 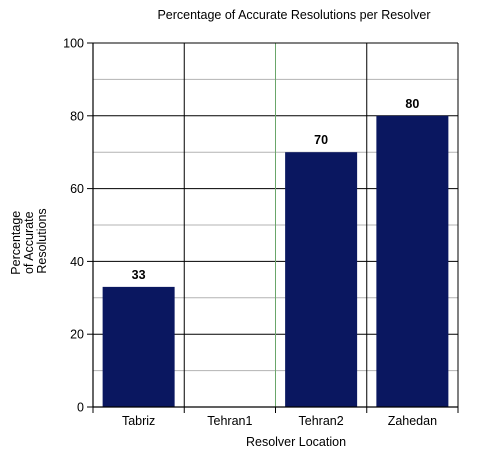 I want to click on x-tick-label-tehran2: Tehran2, so click(x=321, y=421).